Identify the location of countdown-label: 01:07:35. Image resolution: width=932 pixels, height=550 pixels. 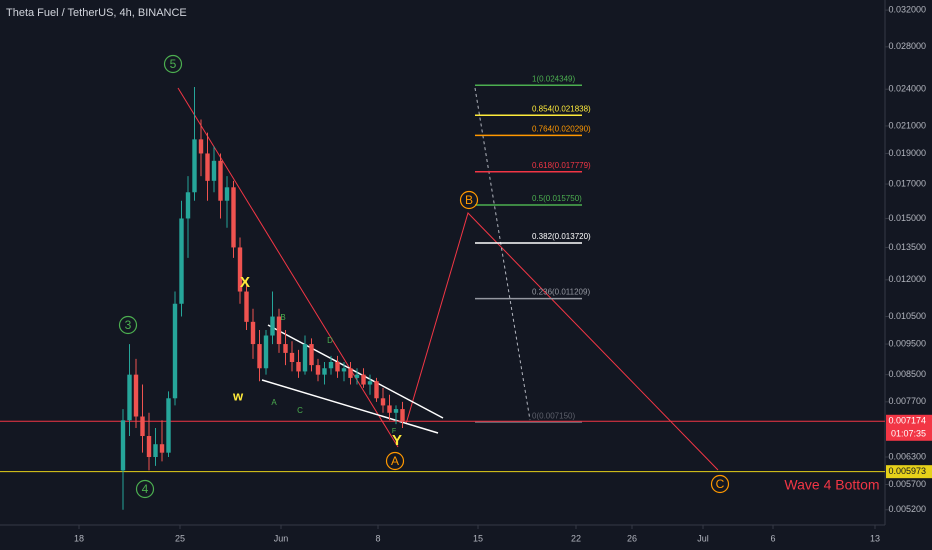
(908, 434).